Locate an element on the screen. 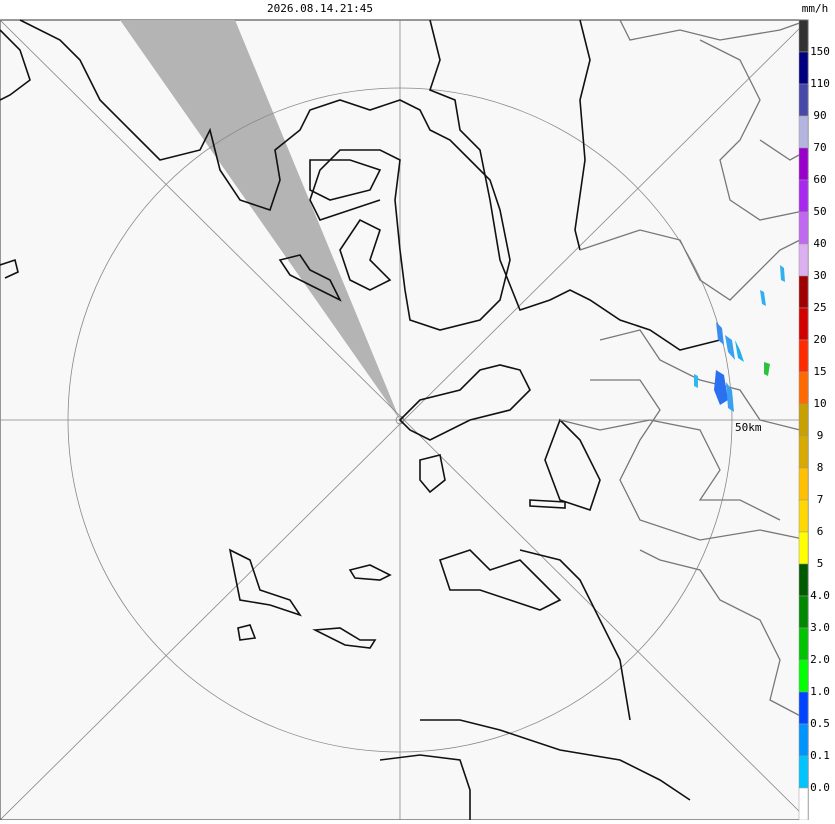  legend-label: 9 is located at coordinates (820, 435).